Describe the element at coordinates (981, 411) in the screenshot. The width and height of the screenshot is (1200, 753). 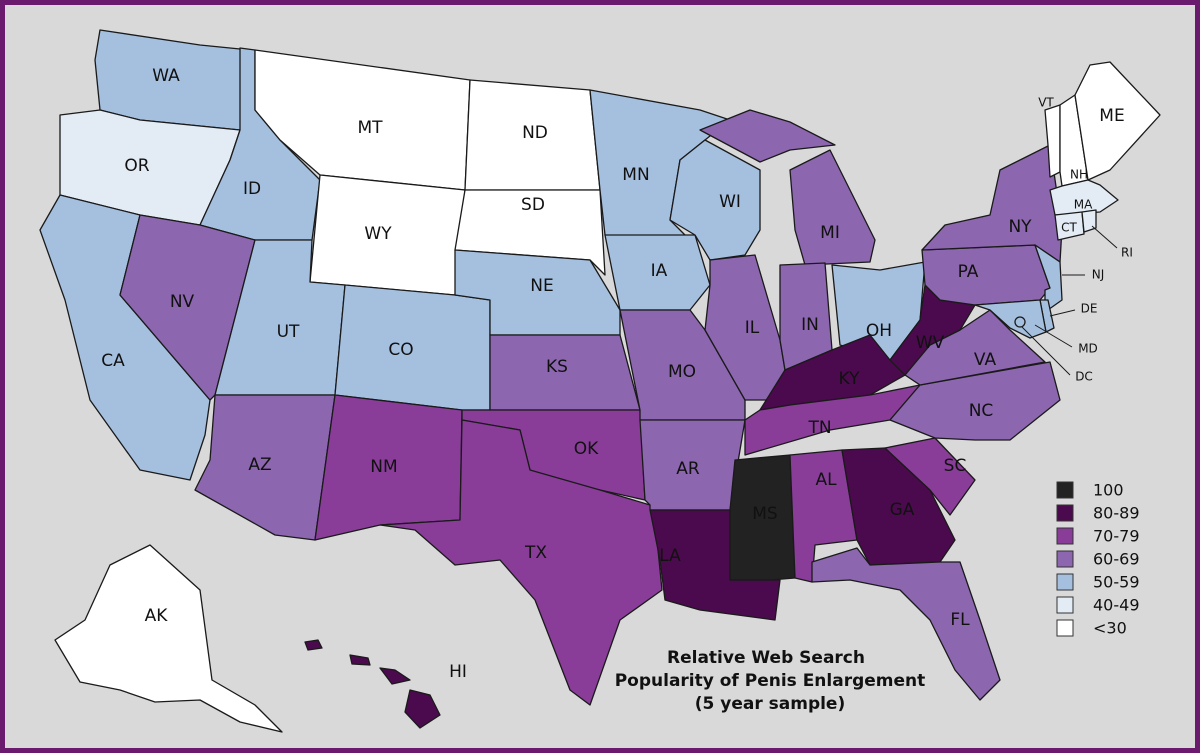
I see `state-label: NC` at that location.